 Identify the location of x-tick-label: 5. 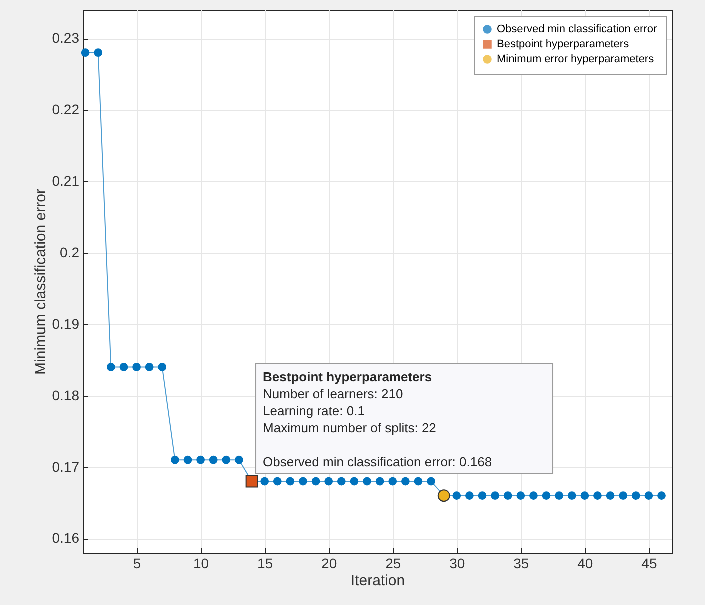
(137, 564).